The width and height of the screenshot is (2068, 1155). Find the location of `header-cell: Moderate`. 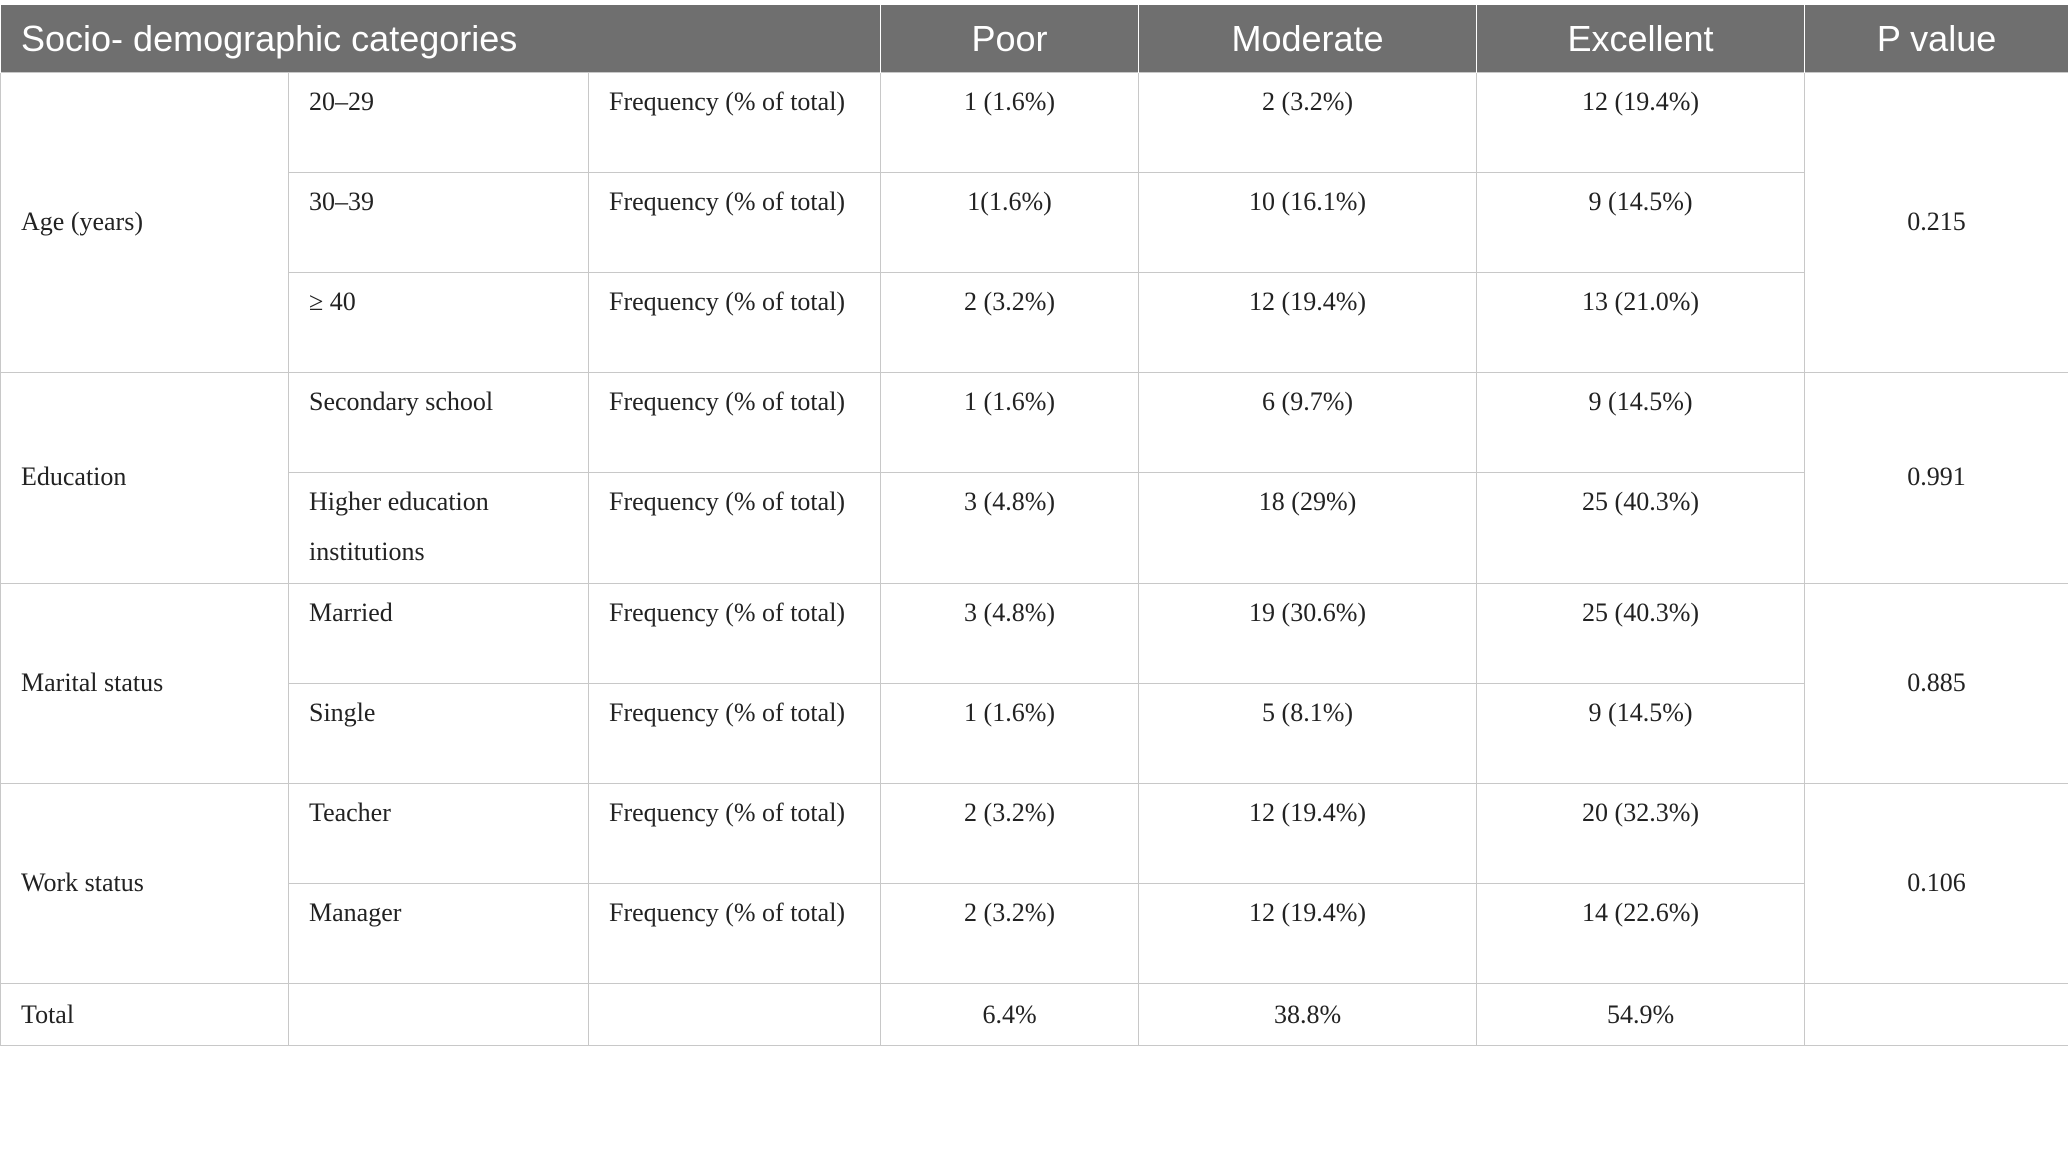

header-cell: Moderate is located at coordinates (1308, 39).